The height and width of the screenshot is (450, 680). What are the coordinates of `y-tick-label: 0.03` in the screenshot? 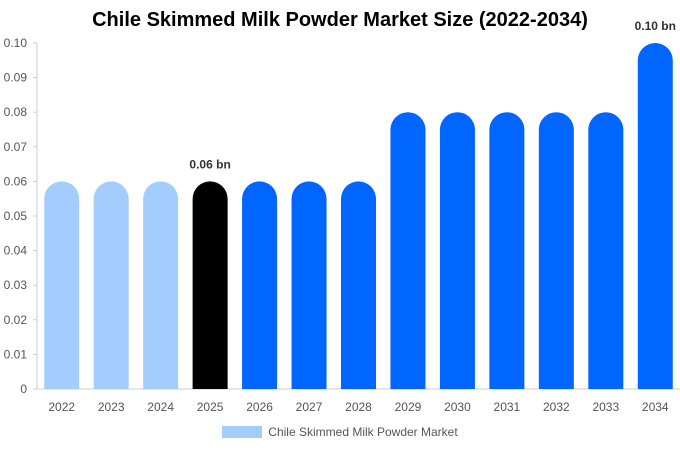 It's located at (16, 285).